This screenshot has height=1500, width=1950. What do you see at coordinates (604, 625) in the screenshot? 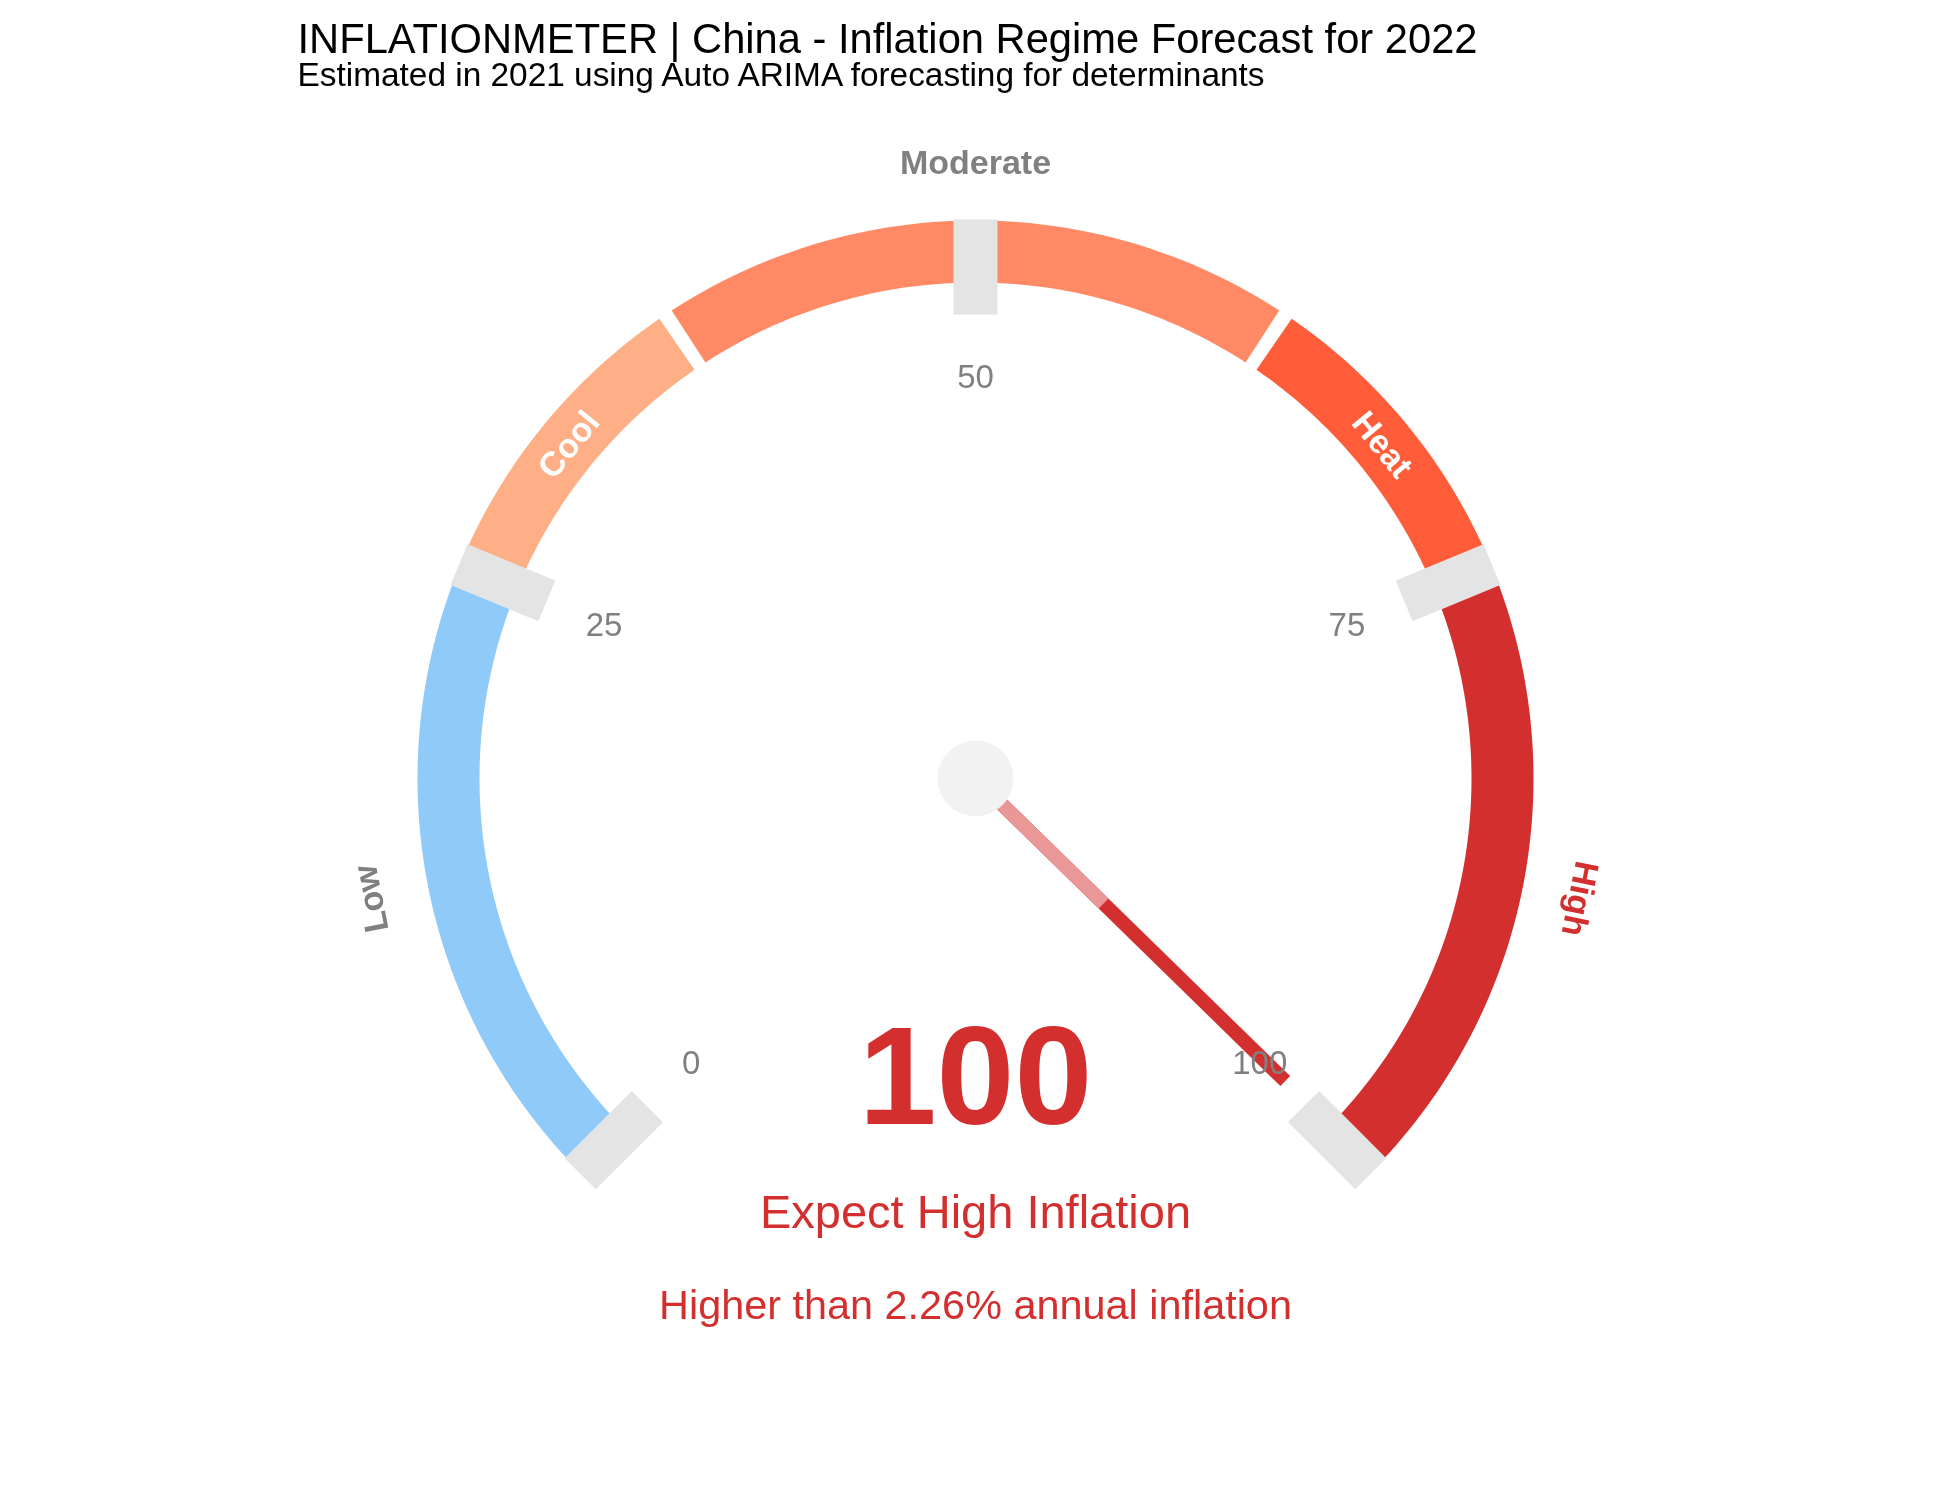
I see `text: 25` at bounding box center [604, 625].